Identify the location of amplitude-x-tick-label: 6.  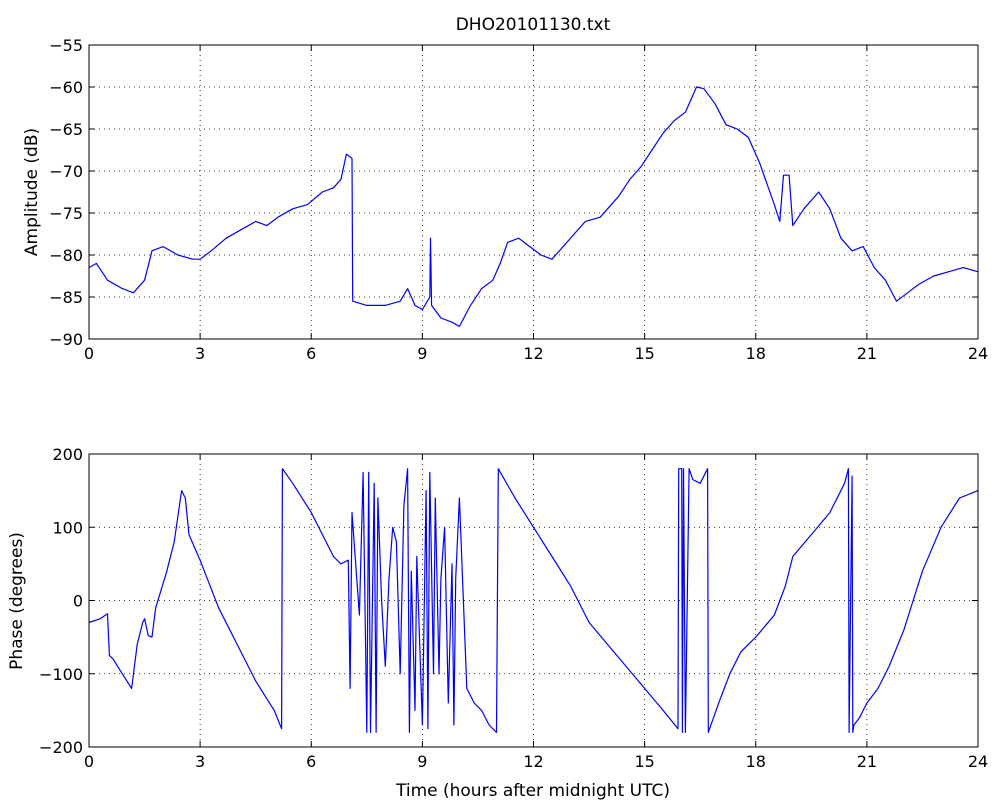
(311, 353).